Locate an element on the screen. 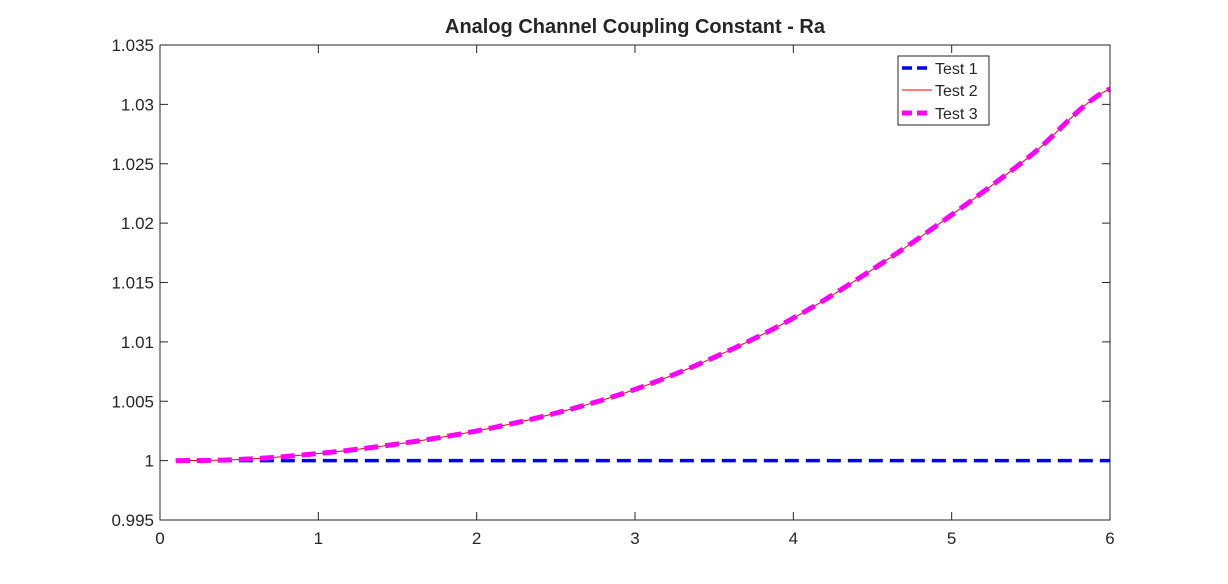 This screenshot has height=584, width=1228. legend-label-test-3: Test 3 is located at coordinates (956, 114).